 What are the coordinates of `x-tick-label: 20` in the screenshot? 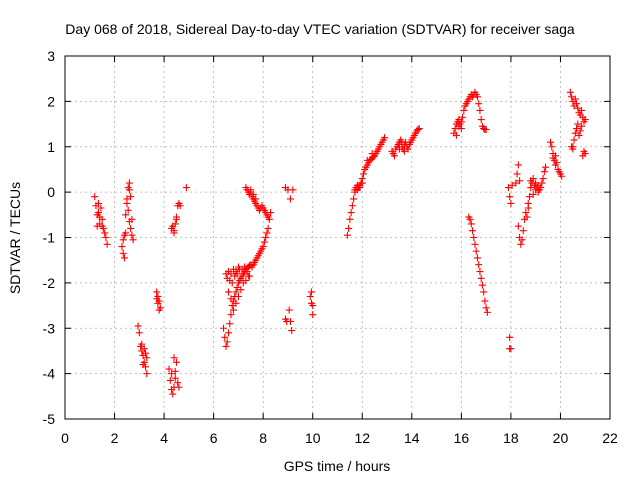 It's located at (561, 438).